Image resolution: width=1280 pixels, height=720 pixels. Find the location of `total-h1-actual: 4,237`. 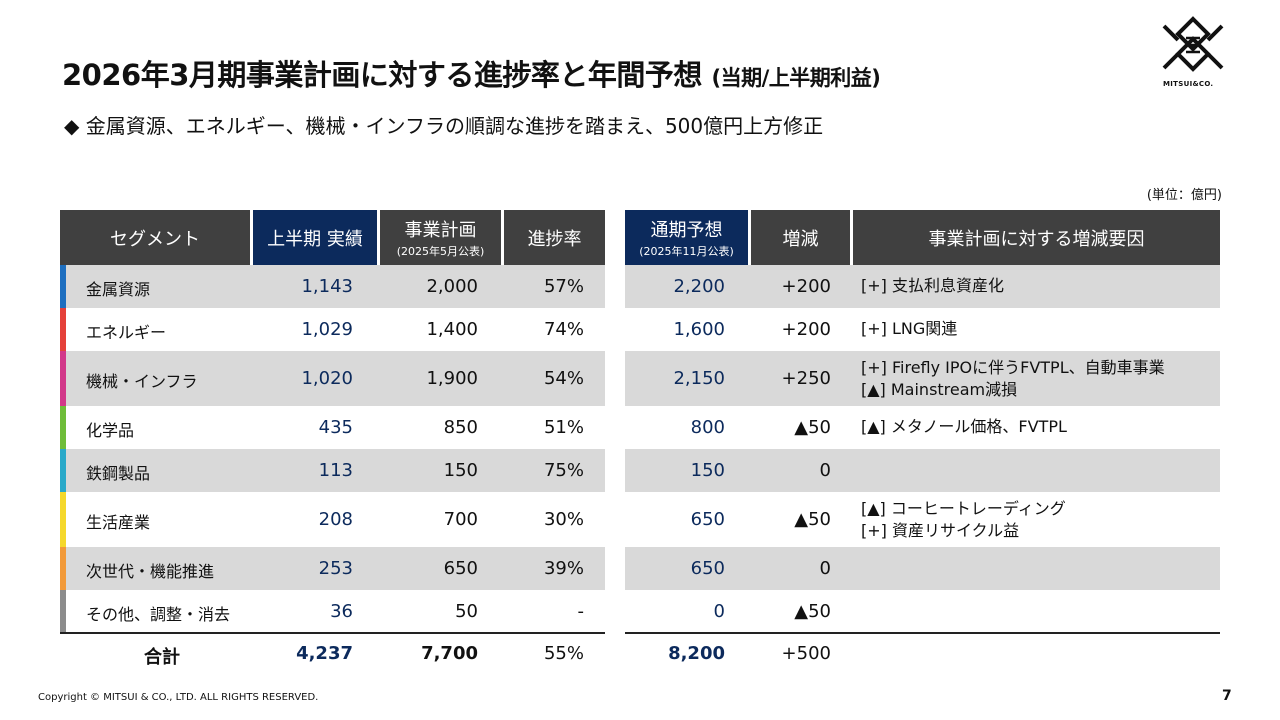

total-h1-actual: 4,237 is located at coordinates (324, 653).